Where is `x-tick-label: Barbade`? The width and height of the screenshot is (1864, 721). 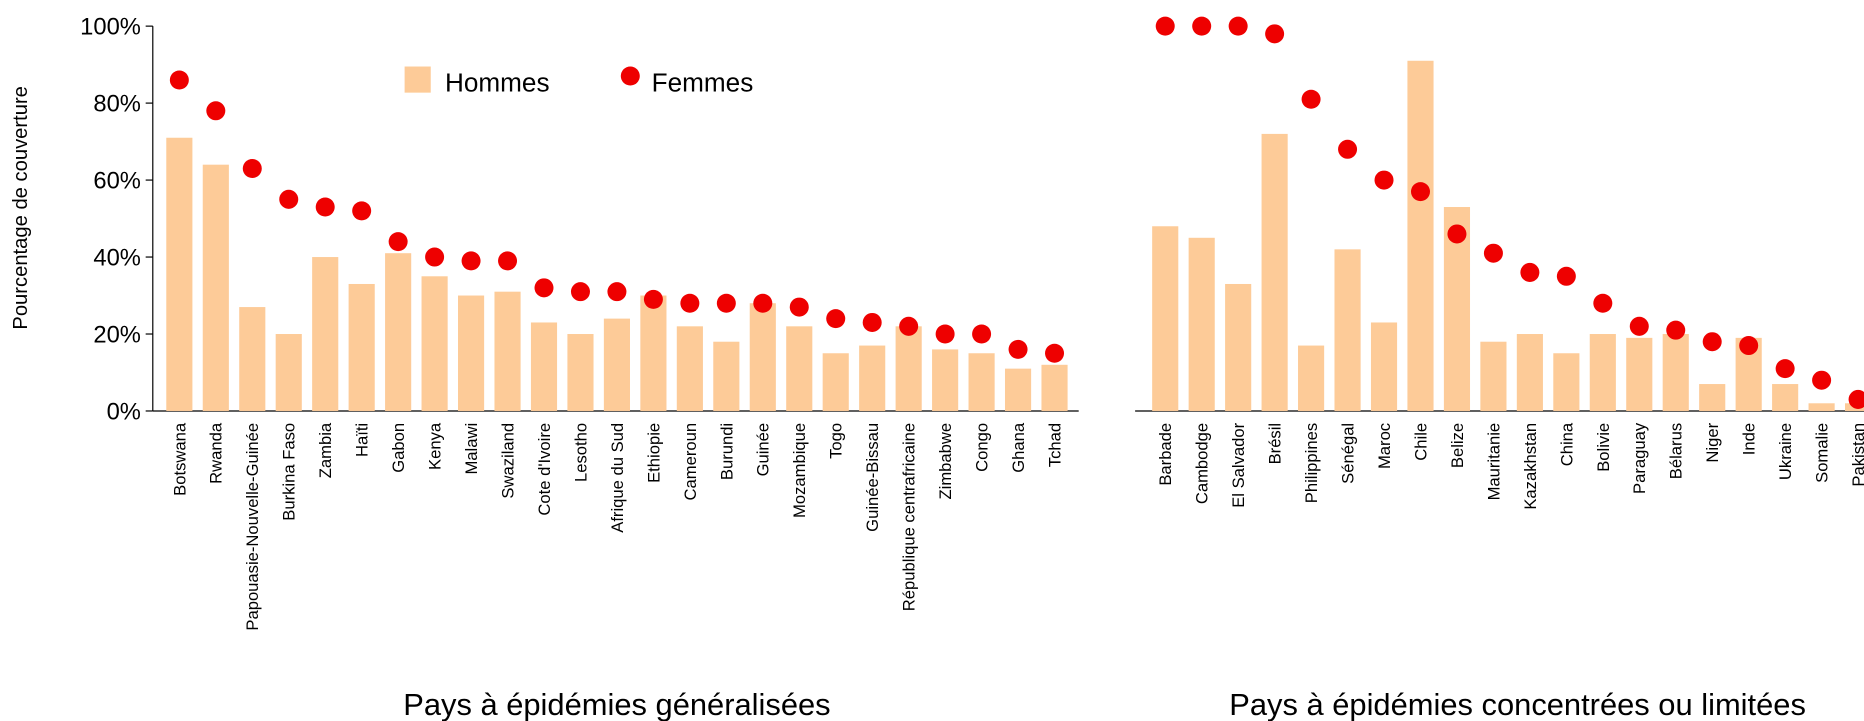
x-tick-label: Barbade is located at coordinates (1165, 454).